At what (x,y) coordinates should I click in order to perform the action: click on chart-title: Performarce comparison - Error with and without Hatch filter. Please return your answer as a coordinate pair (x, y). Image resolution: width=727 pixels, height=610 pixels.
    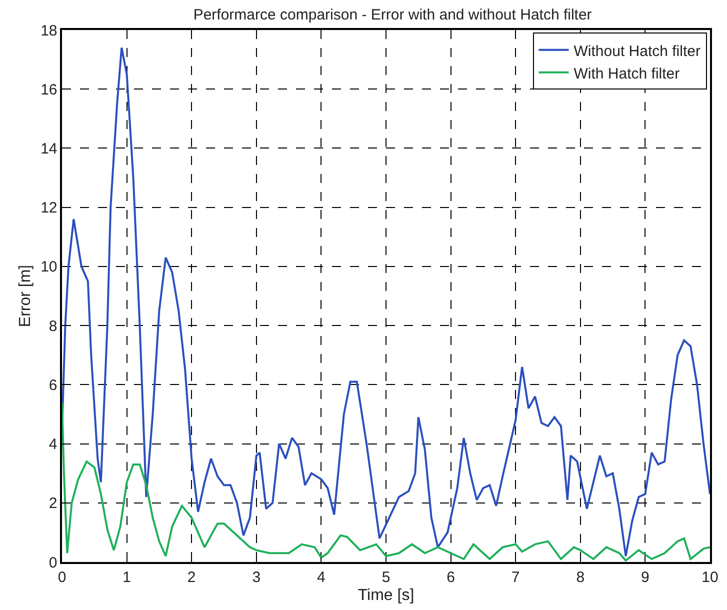
    Looking at the image, I should click on (392, 15).